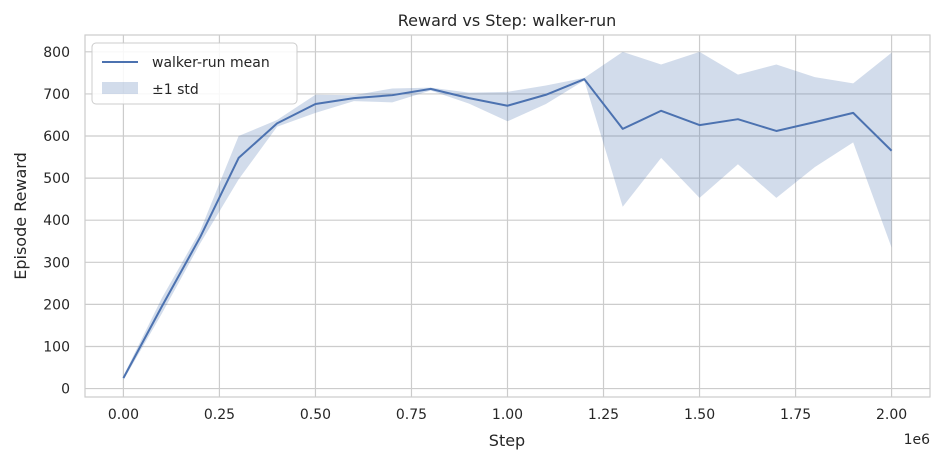 This screenshot has width=941, height=463. What do you see at coordinates (175, 90) in the screenshot?
I see `legend-label-std: ±1 std` at bounding box center [175, 90].